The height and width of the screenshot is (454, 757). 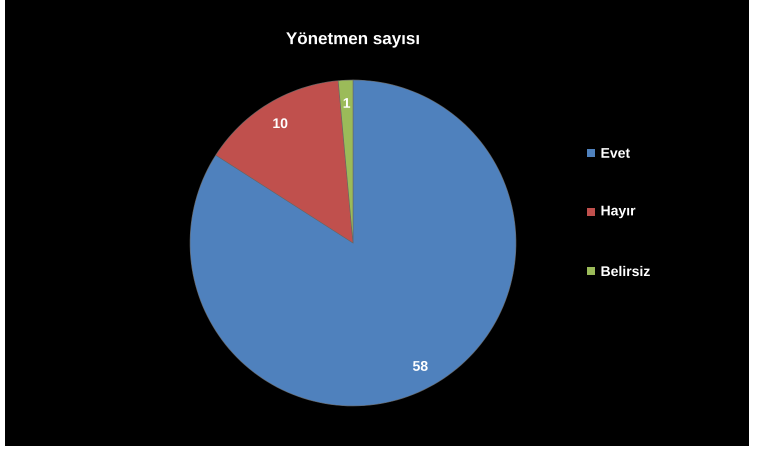 I want to click on data-label: 58, so click(x=420, y=365).